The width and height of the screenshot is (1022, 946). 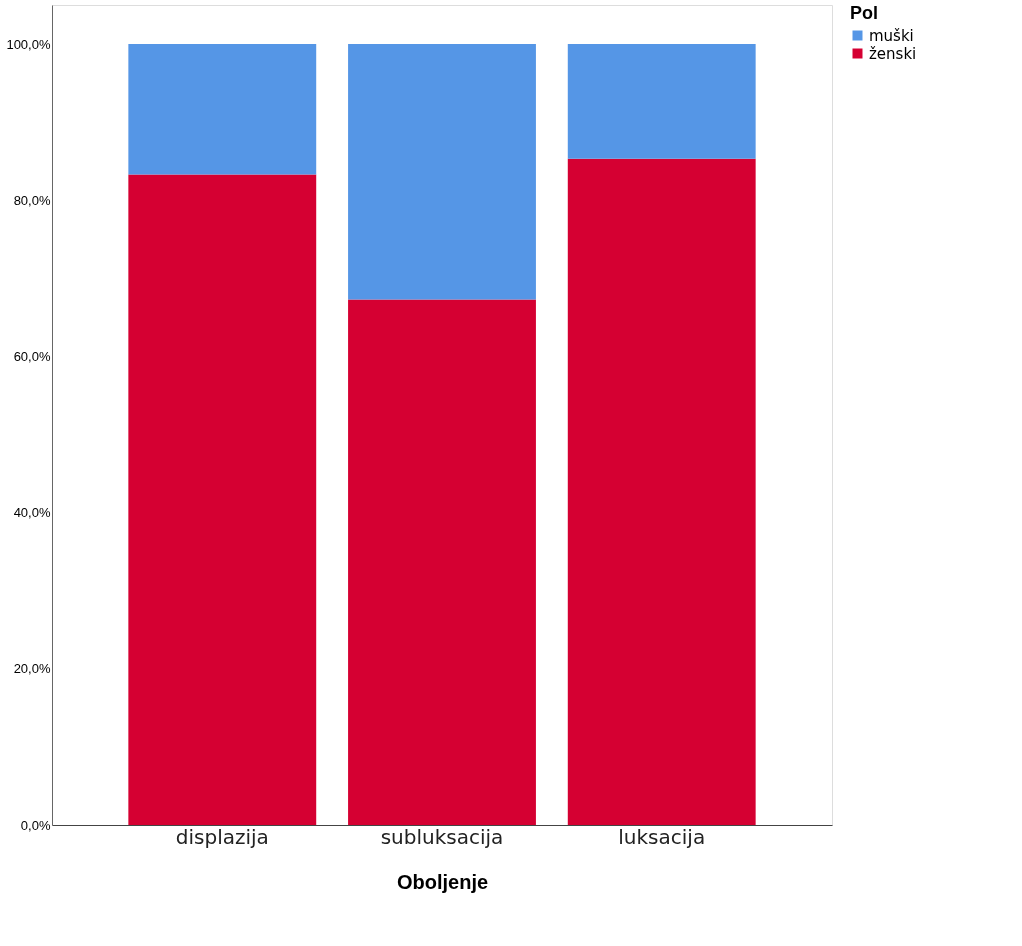 What do you see at coordinates (442, 836) in the screenshot?
I see `x-tick-label: subluksacija` at bounding box center [442, 836].